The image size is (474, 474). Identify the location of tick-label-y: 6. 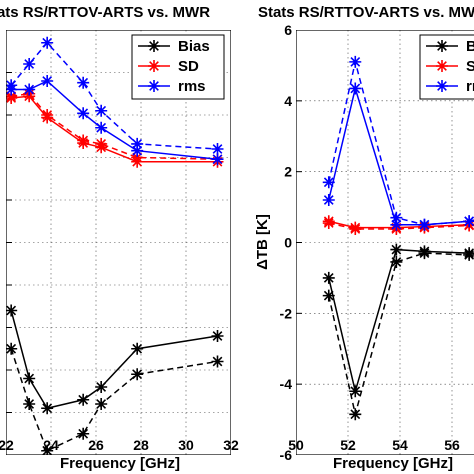
(288, 30).